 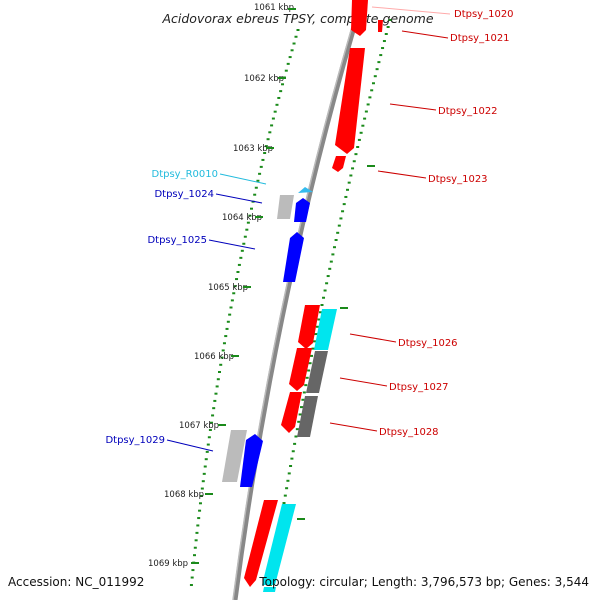 What do you see at coordinates (253, 149) in the screenshot?
I see `kbp-label: 1063 kbp` at bounding box center [253, 149].